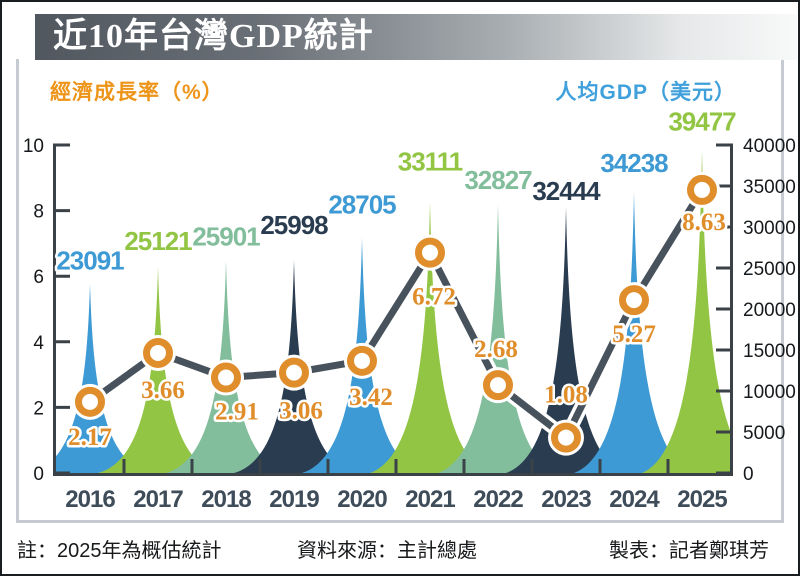 Image resolution: width=800 pixels, height=576 pixels. I want to click on growth-value-label-2025: 8.63, so click(704, 222).